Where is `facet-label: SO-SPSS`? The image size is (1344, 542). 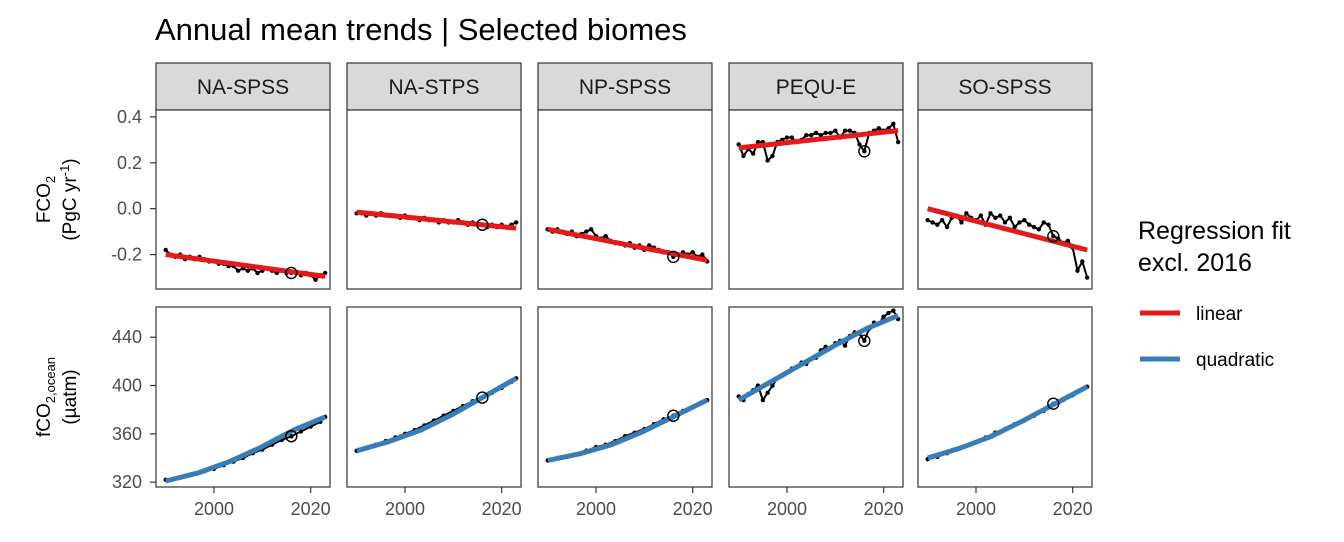
facet-label: SO-SPSS is located at coordinates (1004, 87).